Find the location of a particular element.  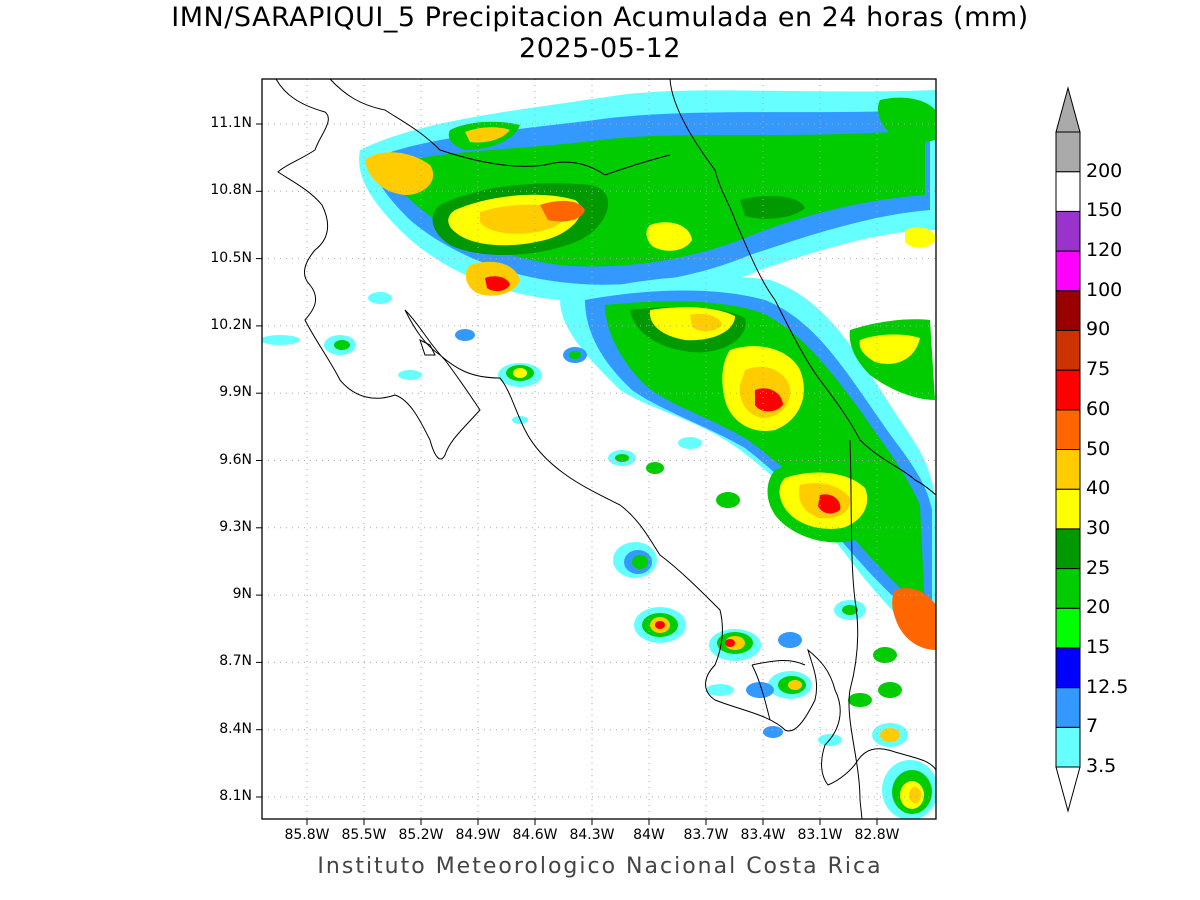

colorbar-level-label: 25 is located at coordinates (1098, 567).